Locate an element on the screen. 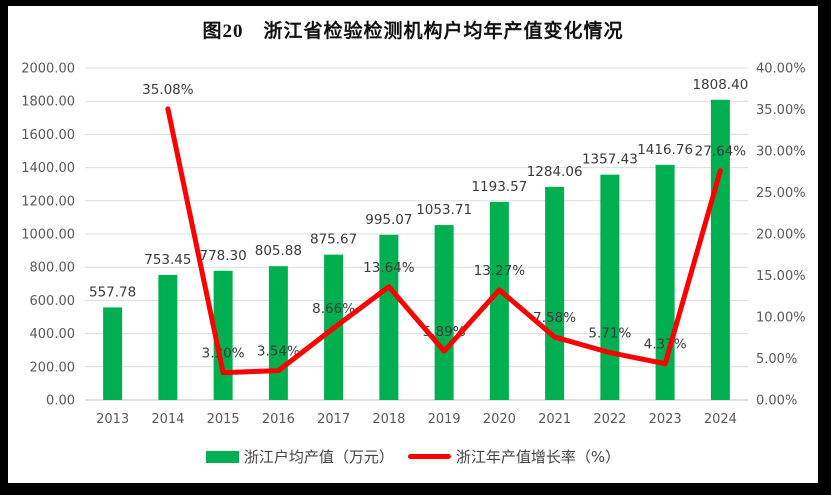 The image size is (831, 495). svg-text: 805.88 is located at coordinates (278, 251).